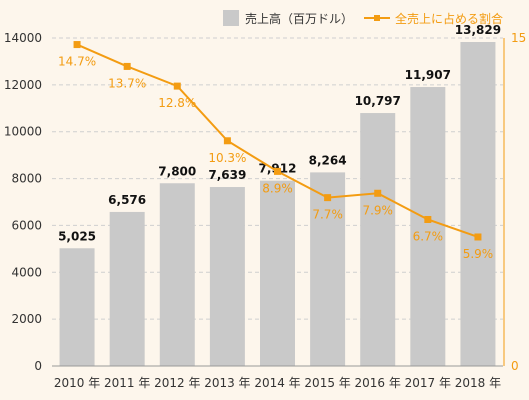 The width and height of the screenshot is (529, 400). Describe the element at coordinates (26, 319) in the screenshot. I see `y-left-tick-label: 2000` at that location.